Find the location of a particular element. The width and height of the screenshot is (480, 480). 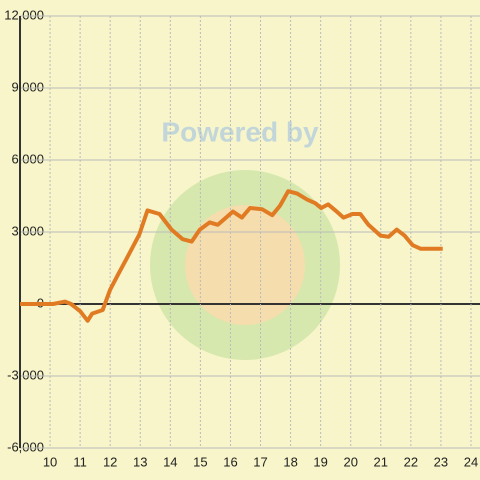

y-tick-label: 12,000 is located at coordinates (24, 14).